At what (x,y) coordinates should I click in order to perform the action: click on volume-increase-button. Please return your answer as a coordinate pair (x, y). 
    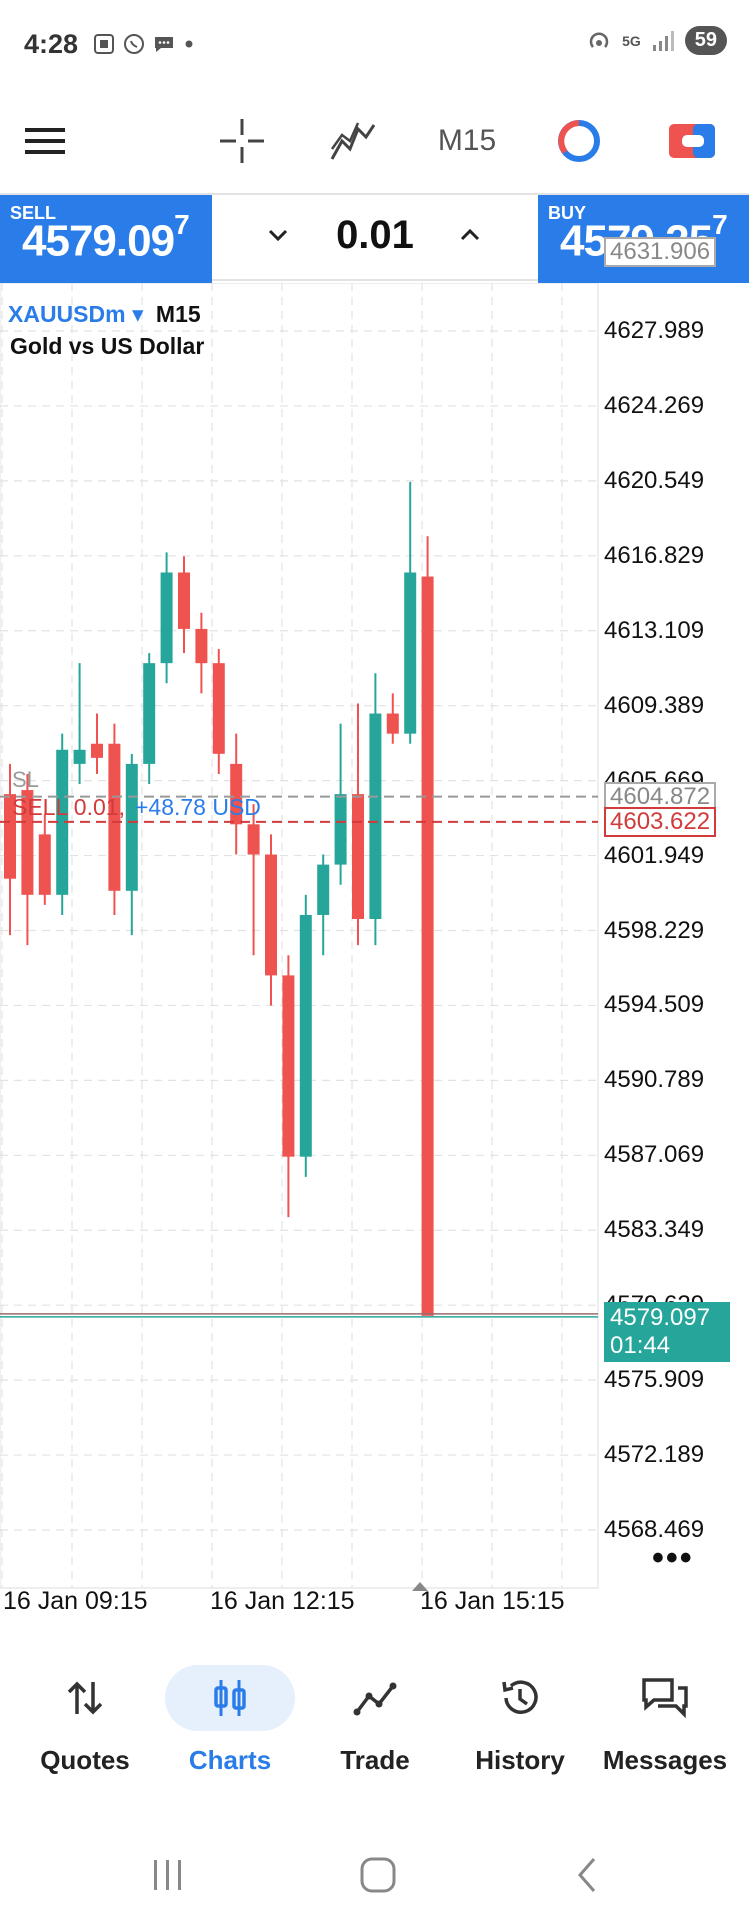
    Looking at the image, I should click on (470, 236).